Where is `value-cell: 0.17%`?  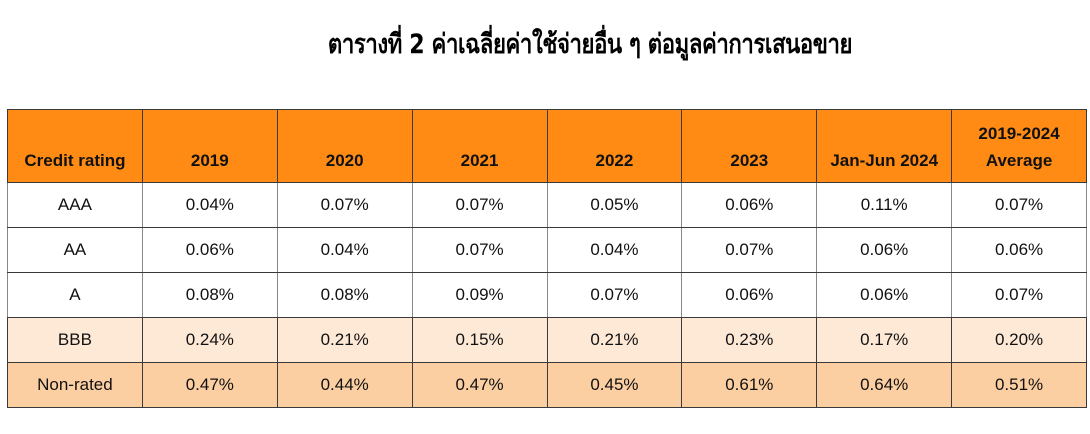
value-cell: 0.17% is located at coordinates (884, 340).